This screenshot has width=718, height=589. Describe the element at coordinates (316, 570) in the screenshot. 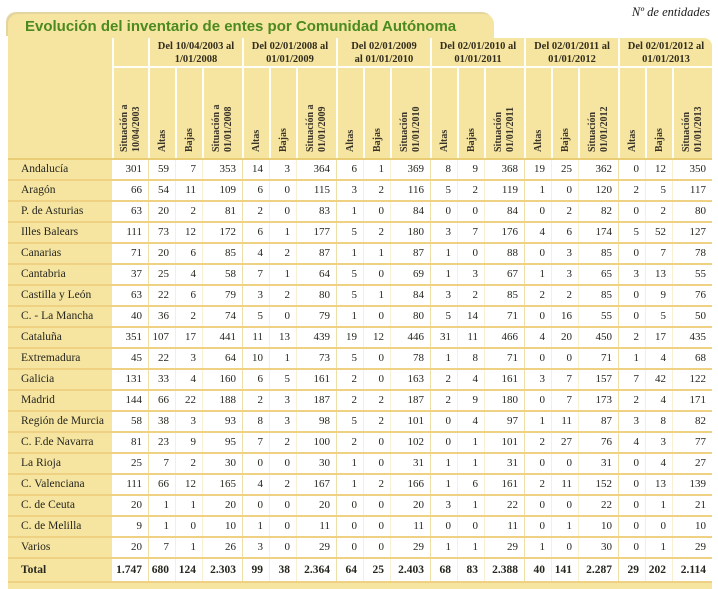

I see `value-cell: 2.364` at that location.